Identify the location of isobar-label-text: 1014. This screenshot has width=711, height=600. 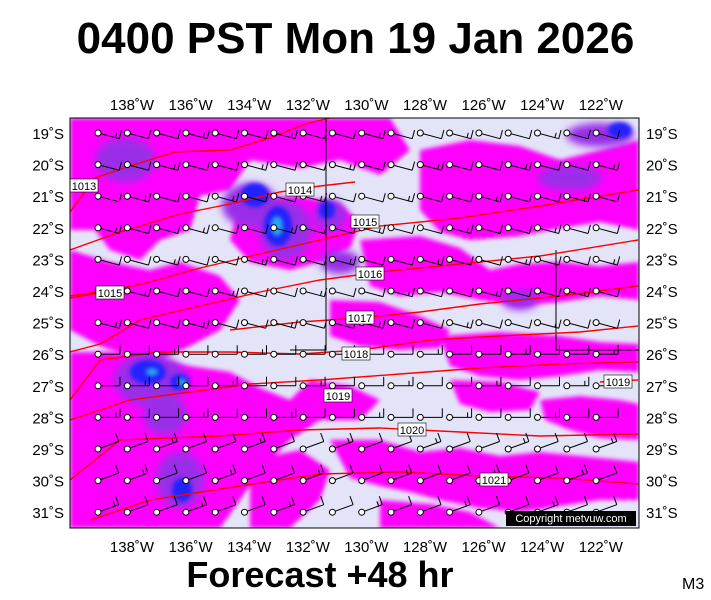
(300, 191).